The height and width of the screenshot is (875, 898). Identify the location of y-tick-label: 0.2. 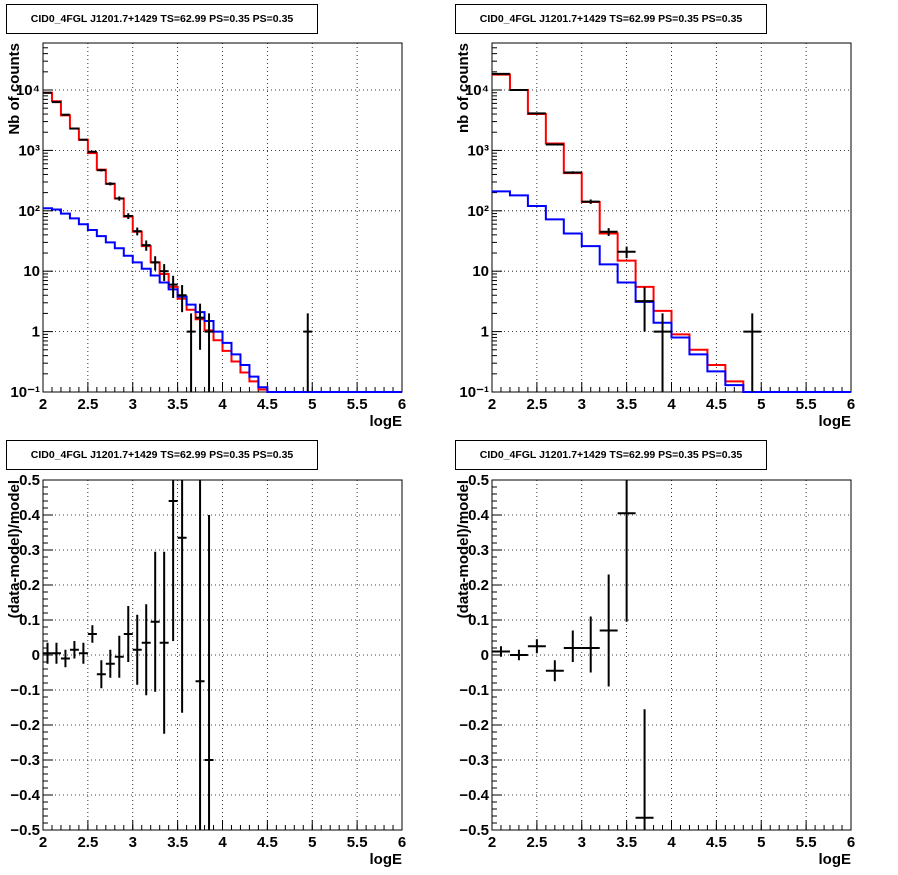
(29, 585).